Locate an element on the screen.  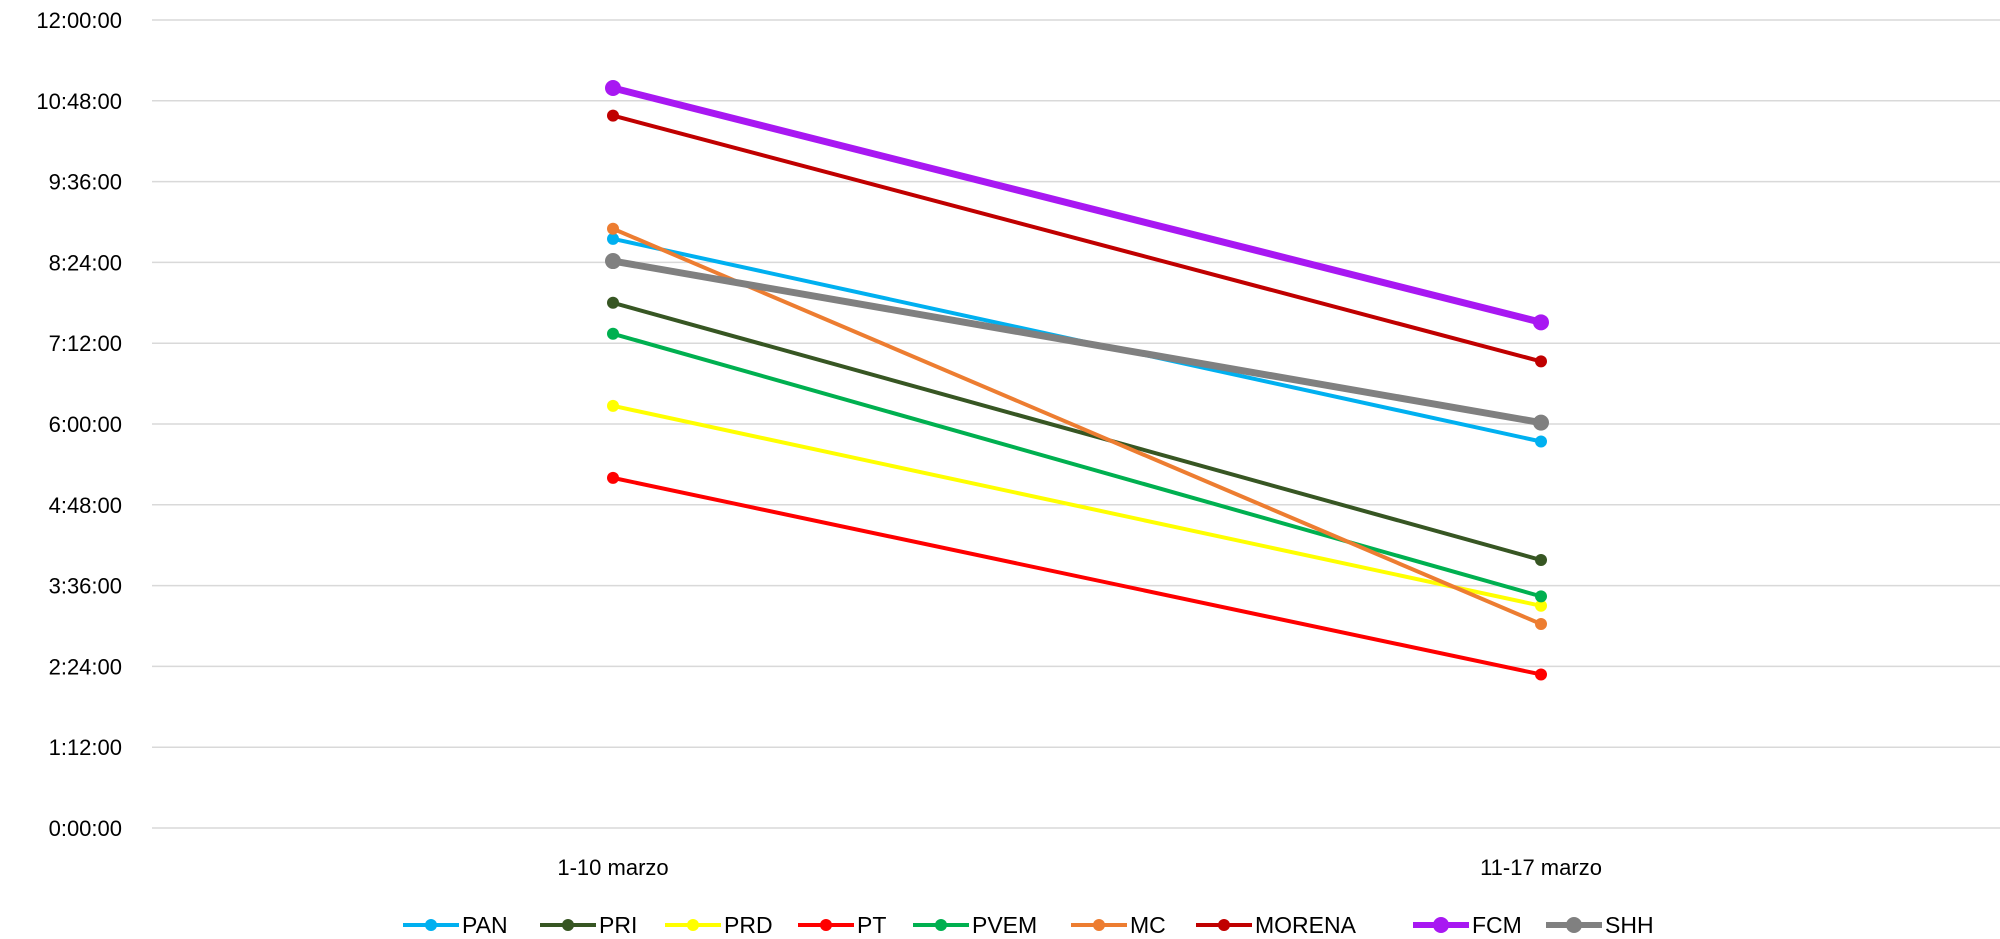
legend-label: PT is located at coordinates (871, 925).